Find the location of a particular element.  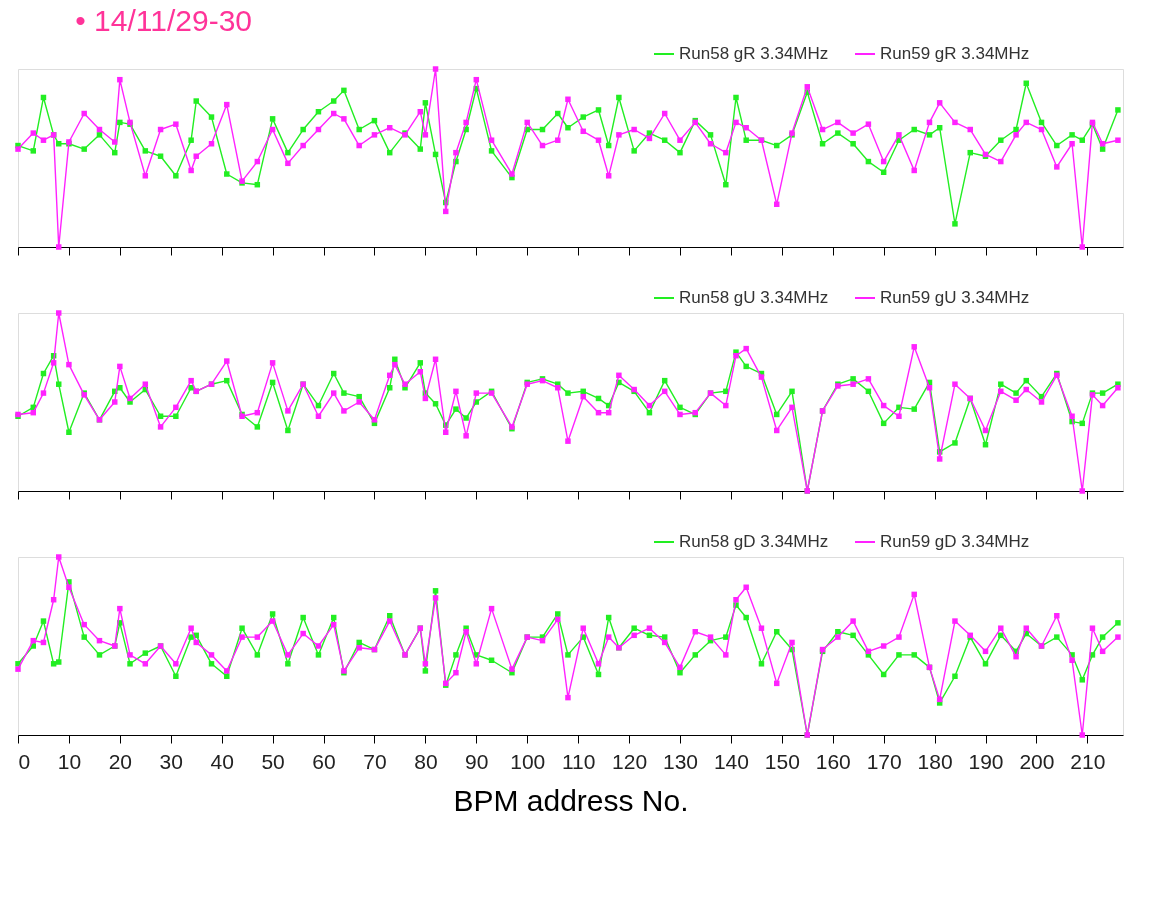

x-tick-label: 80 is located at coordinates (426, 761).